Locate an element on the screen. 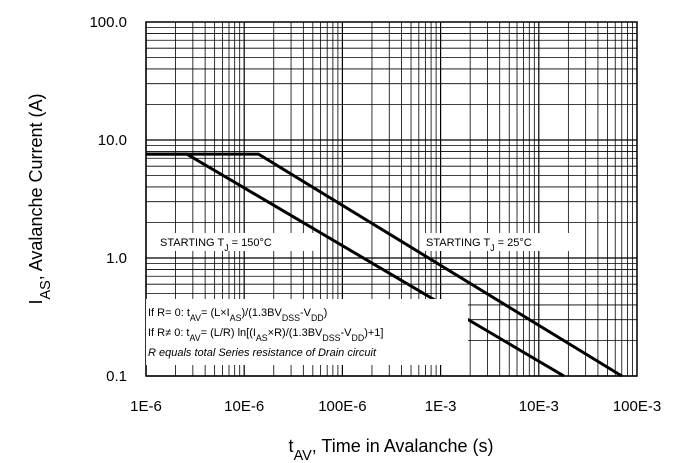  x-tick-label: 10E-6 is located at coordinates (244, 406).